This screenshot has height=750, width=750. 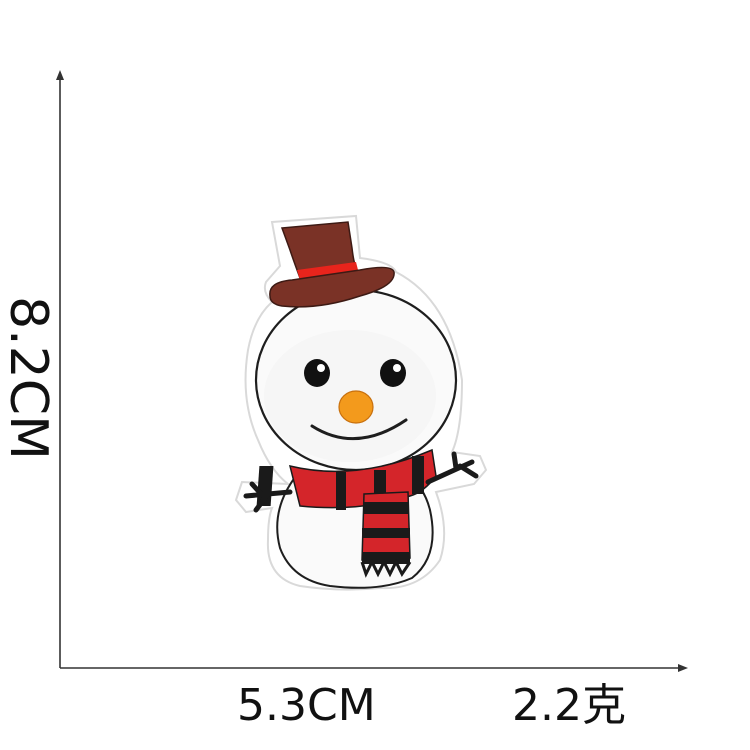 What do you see at coordinates (359, 429) in the screenshot?
I see `snowman-smile` at bounding box center [359, 429].